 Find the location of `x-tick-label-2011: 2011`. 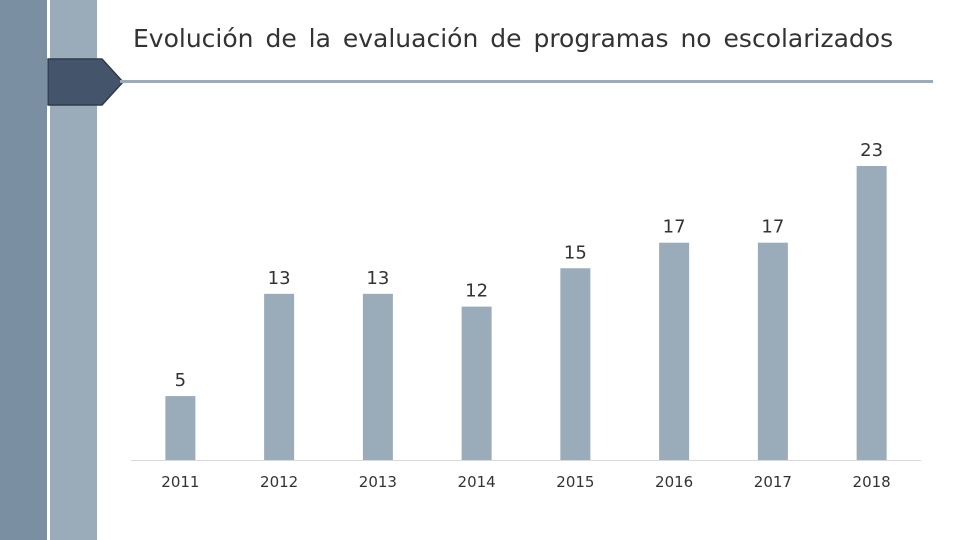

x-tick-label-2011: 2011 is located at coordinates (180, 482).